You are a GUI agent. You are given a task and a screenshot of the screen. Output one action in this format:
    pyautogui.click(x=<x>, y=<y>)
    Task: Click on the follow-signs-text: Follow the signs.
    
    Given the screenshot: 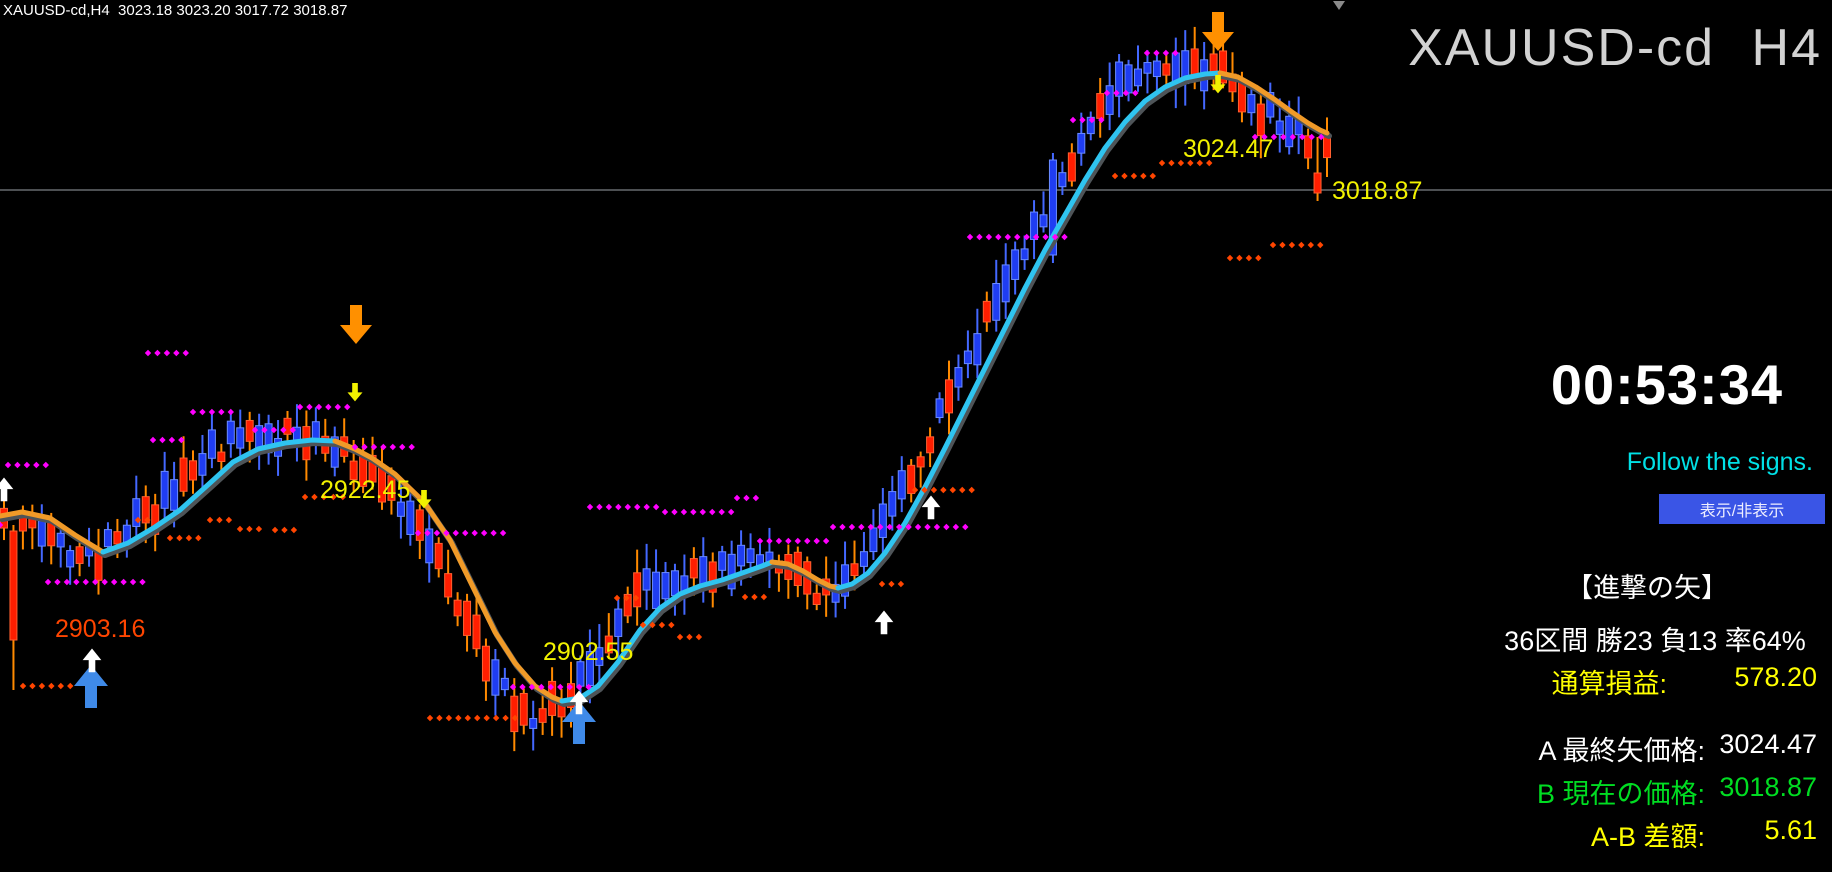 What is the action you would take?
    pyautogui.click(x=1719, y=462)
    